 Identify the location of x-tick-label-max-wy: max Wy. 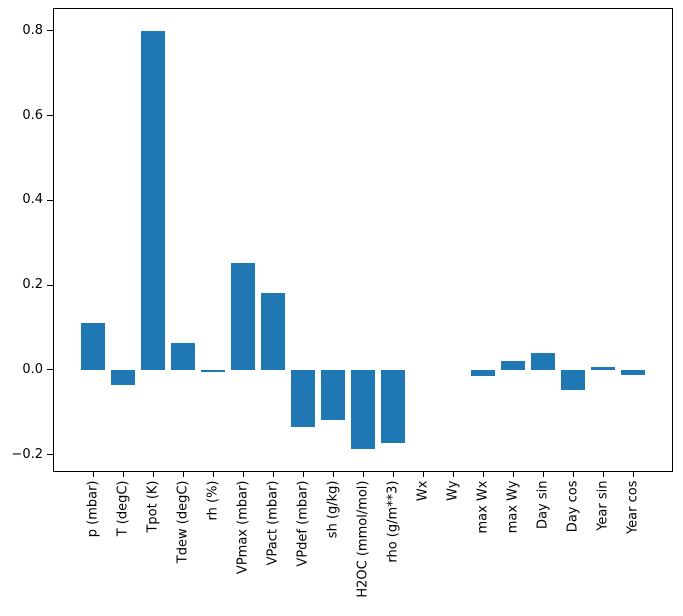
(513, 507).